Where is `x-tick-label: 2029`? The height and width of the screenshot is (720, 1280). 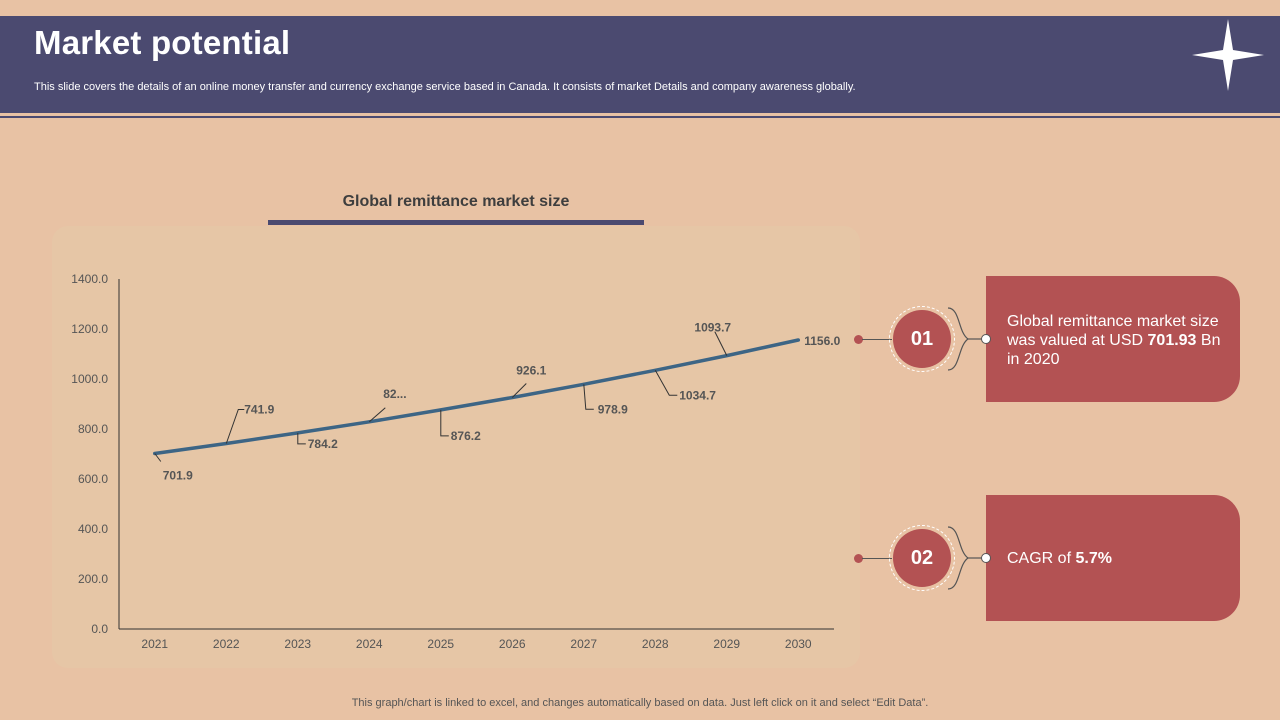 x-tick-label: 2029 is located at coordinates (726, 644).